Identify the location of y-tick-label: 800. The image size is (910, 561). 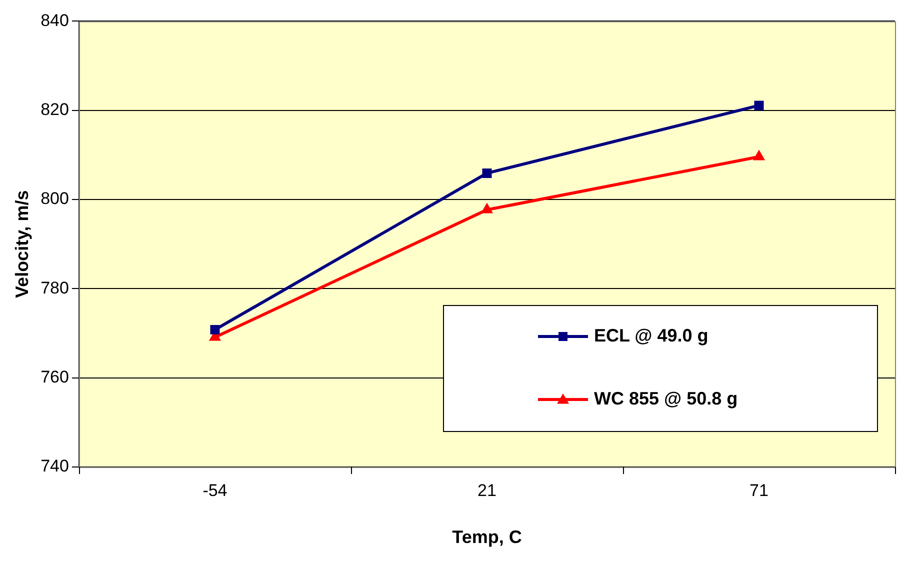
(54, 198).